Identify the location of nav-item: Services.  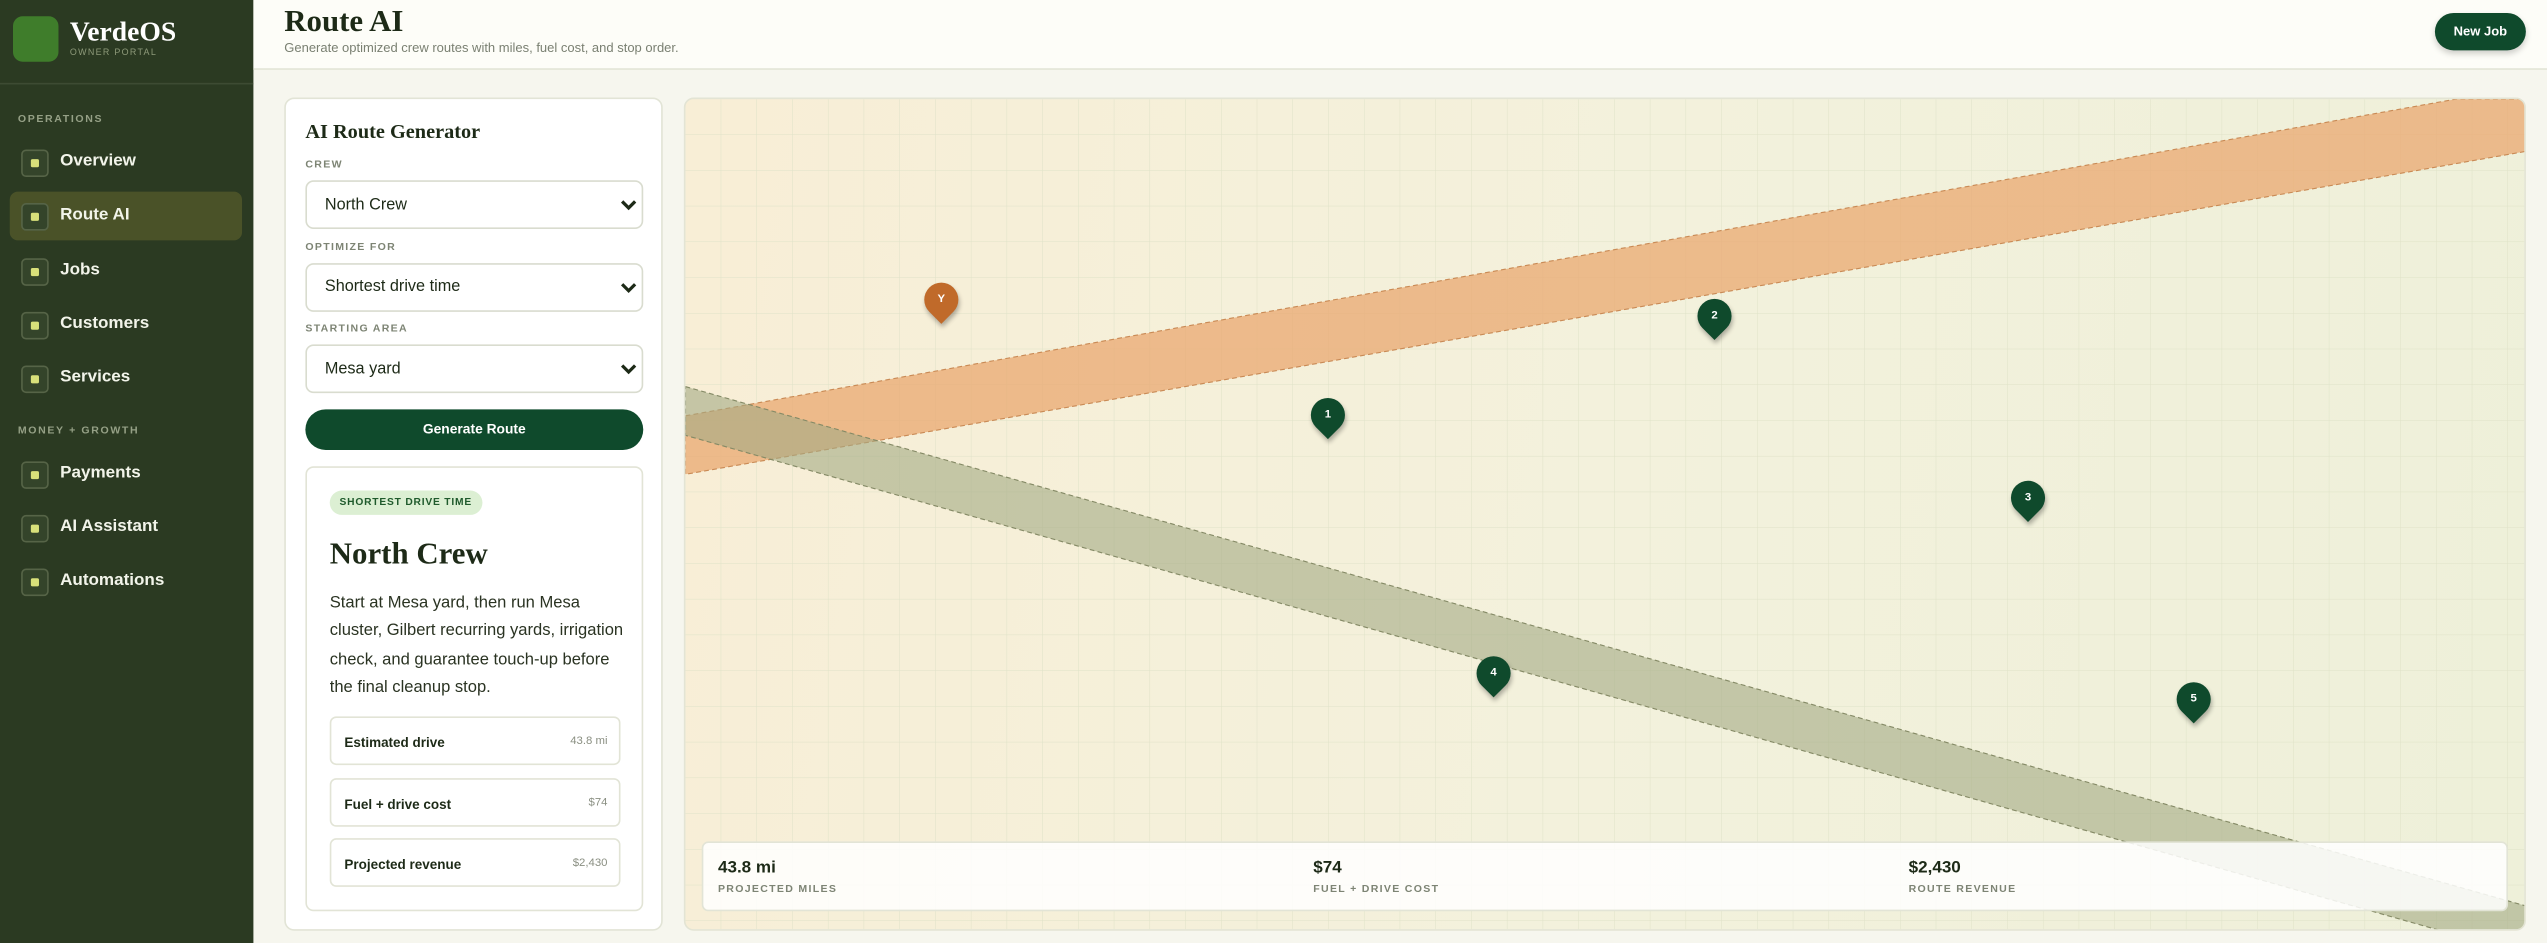
(126, 378).